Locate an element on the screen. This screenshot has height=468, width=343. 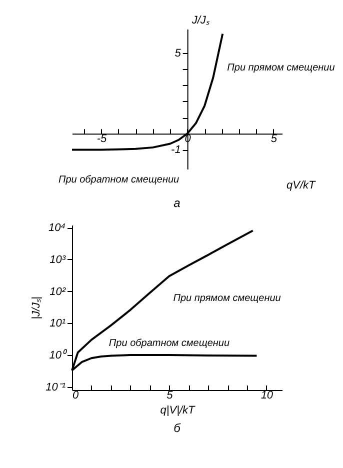
annotation: При прямом смещении is located at coordinates (281, 68).